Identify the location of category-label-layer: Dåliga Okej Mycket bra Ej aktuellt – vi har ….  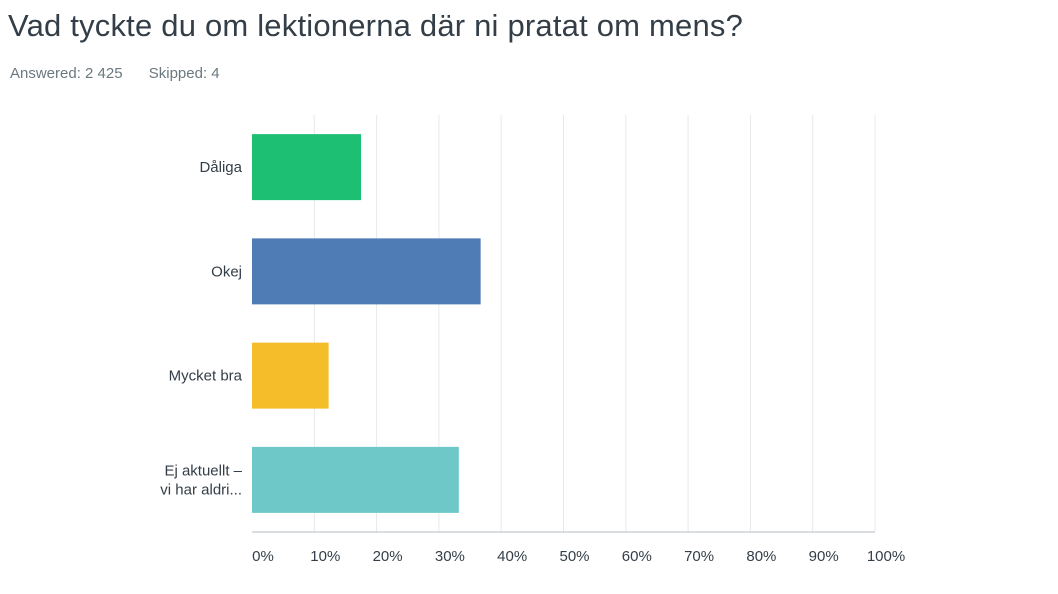
(201, 328).